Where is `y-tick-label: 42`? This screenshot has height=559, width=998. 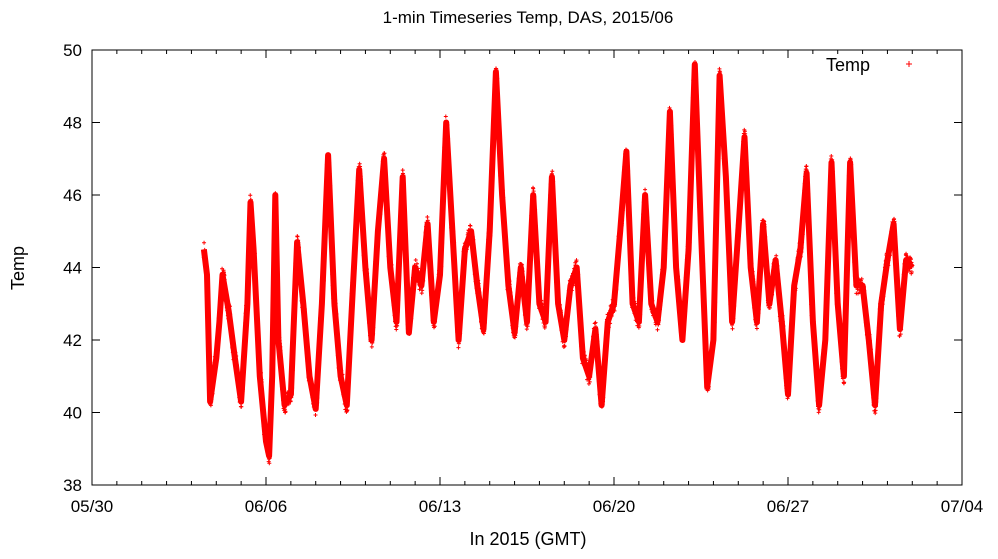
y-tick-label: 42 is located at coordinates (72, 340).